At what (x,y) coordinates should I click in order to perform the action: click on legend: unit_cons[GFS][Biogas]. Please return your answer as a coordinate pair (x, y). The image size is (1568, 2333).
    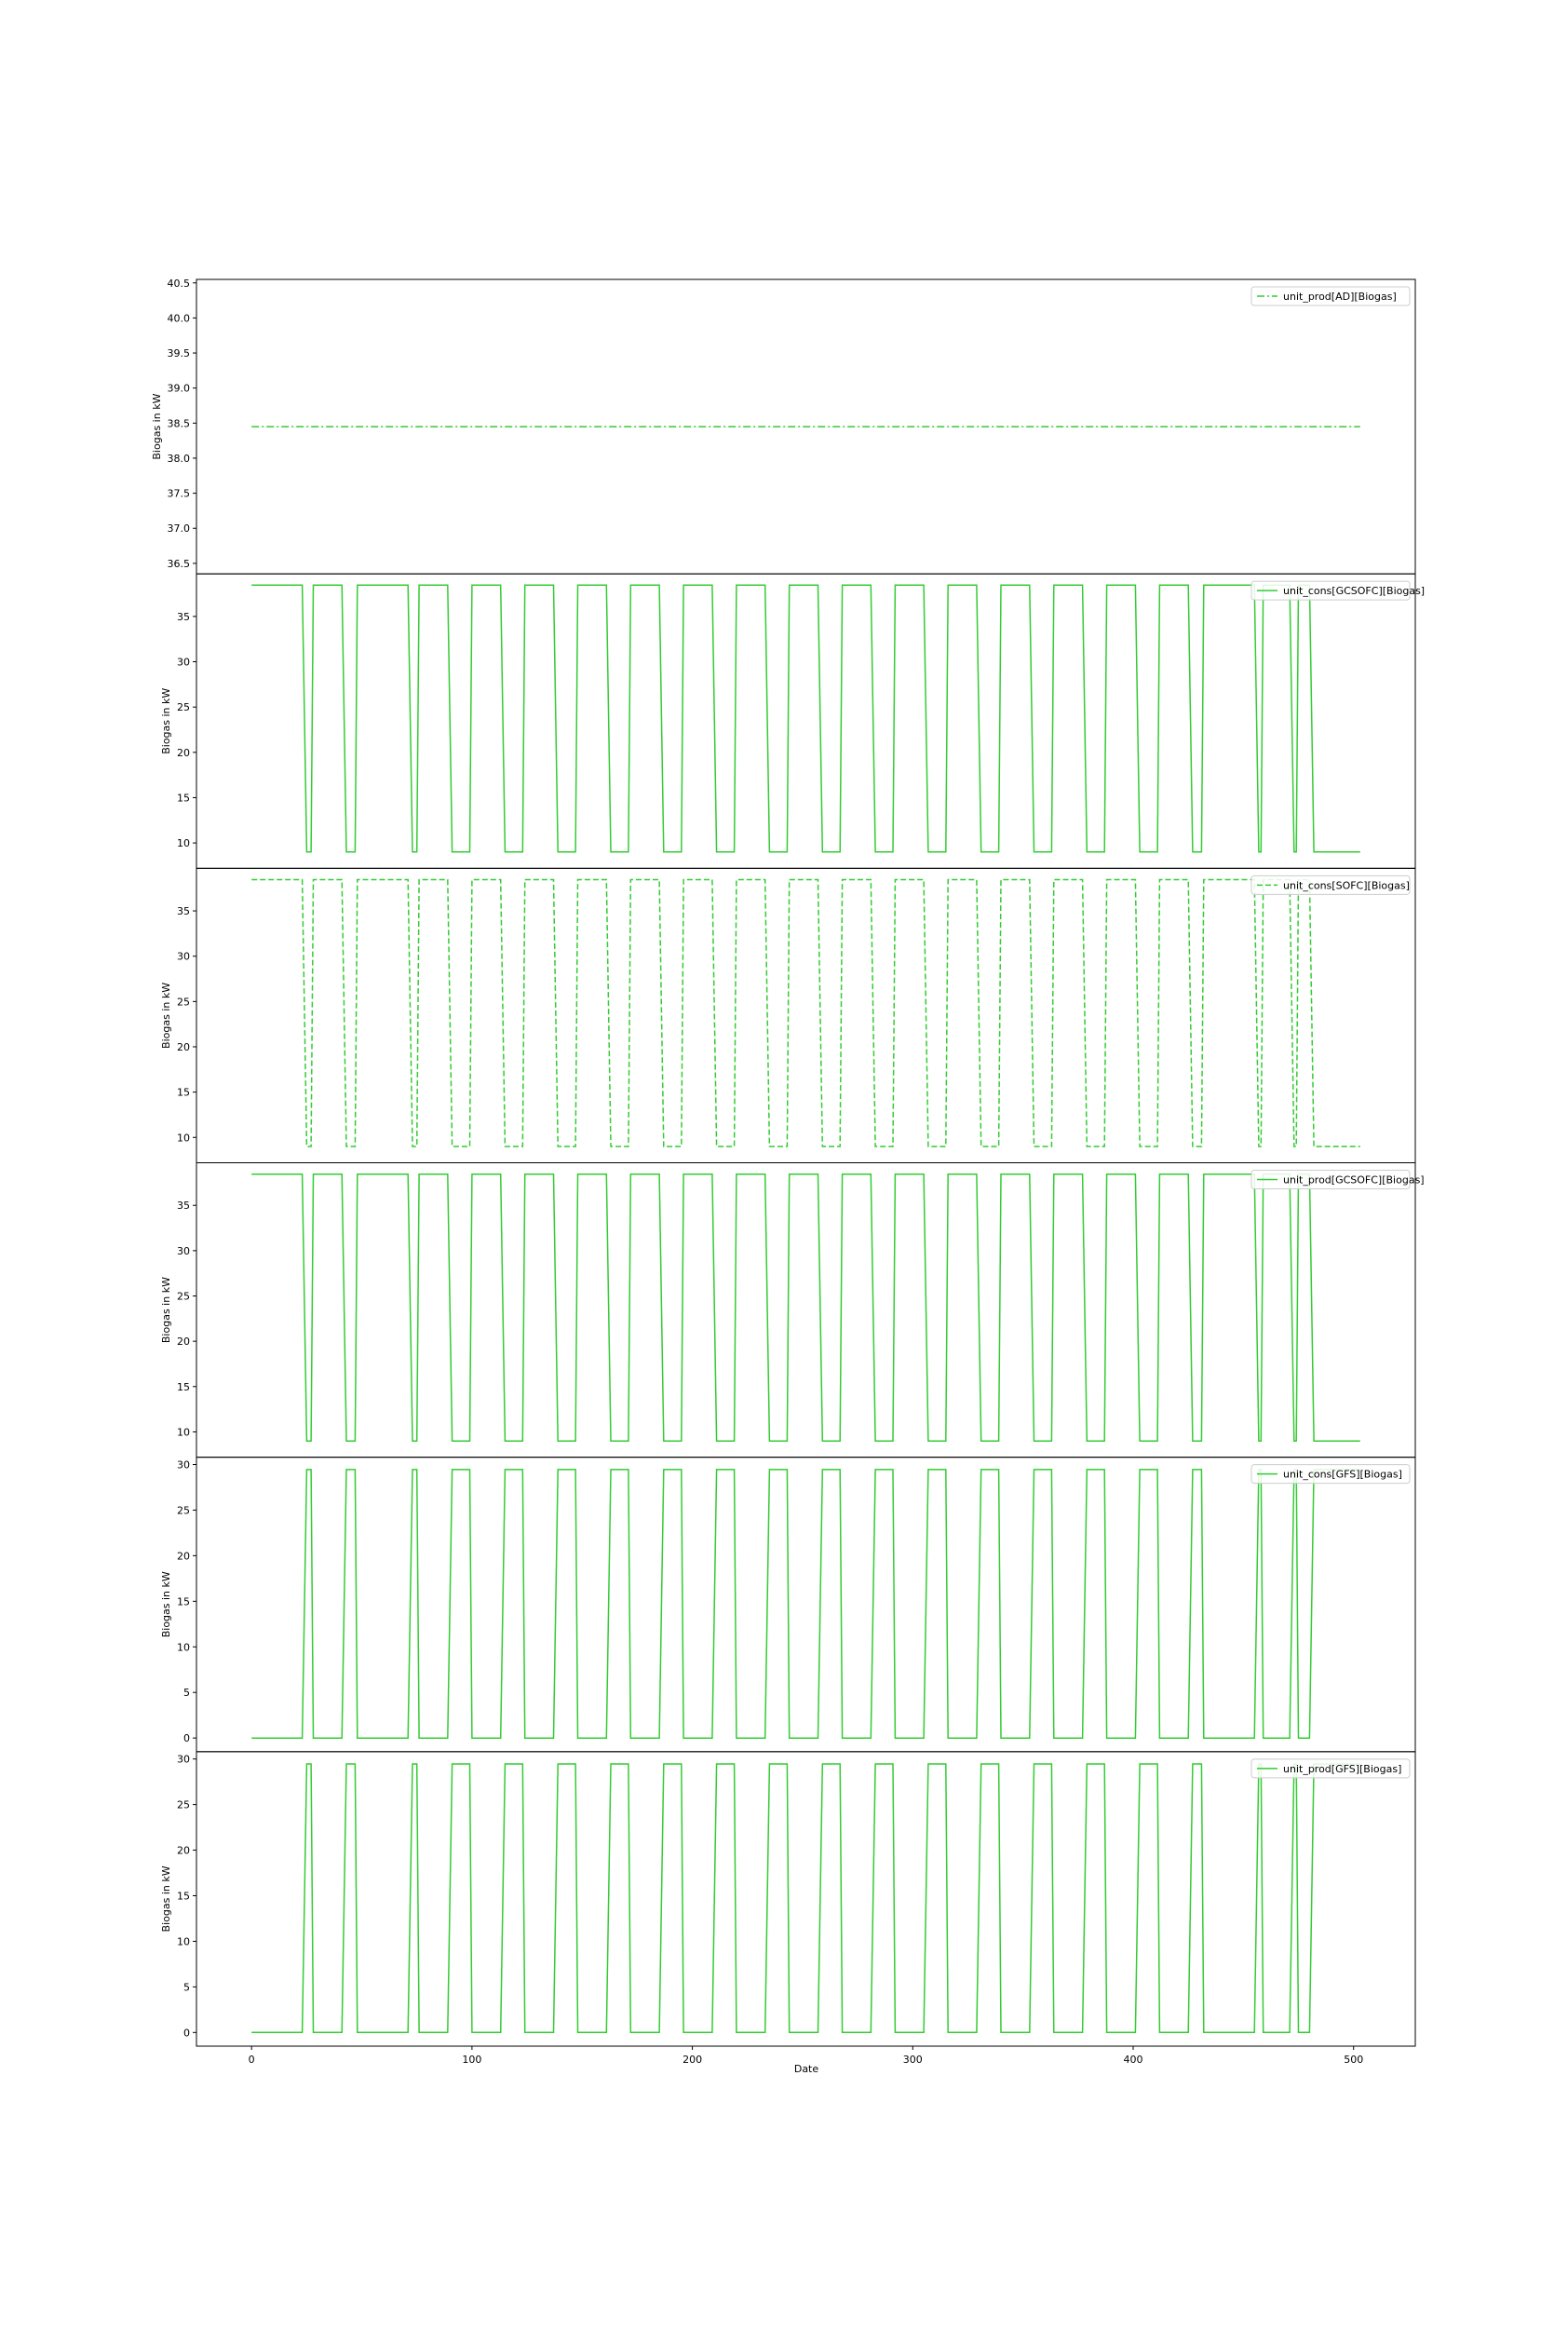
    Looking at the image, I should click on (1331, 1474).